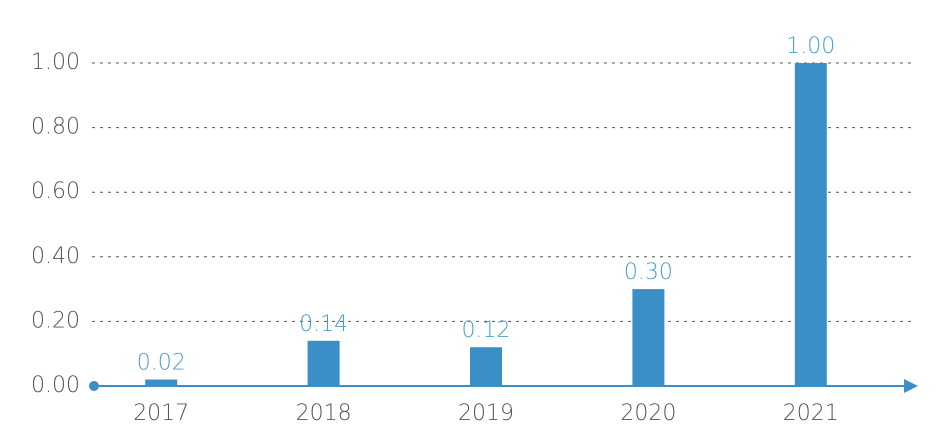 This screenshot has width=944, height=444. Describe the element at coordinates (55, 256) in the screenshot. I see `y-tick-label: 0.40` at that location.